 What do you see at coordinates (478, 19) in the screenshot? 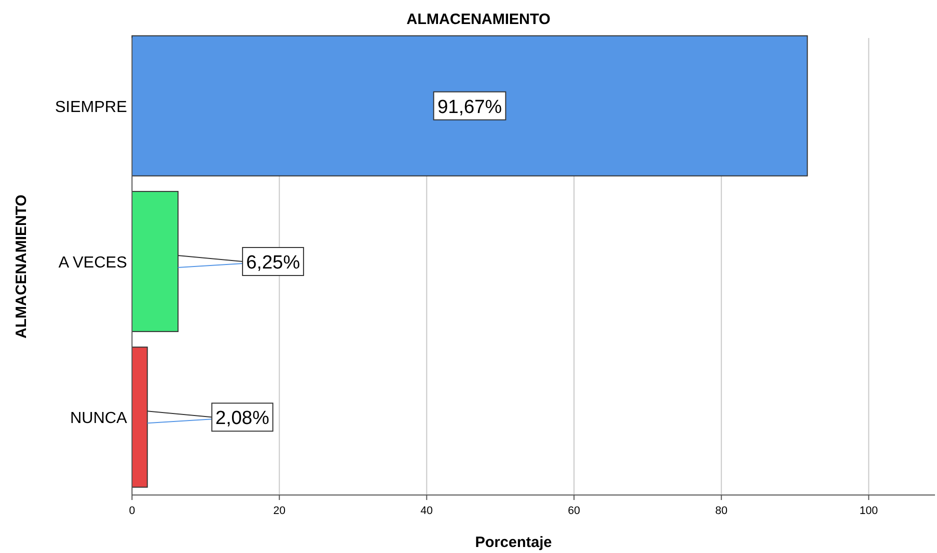
I see `chart-title: ALMACENAMIENTO` at bounding box center [478, 19].